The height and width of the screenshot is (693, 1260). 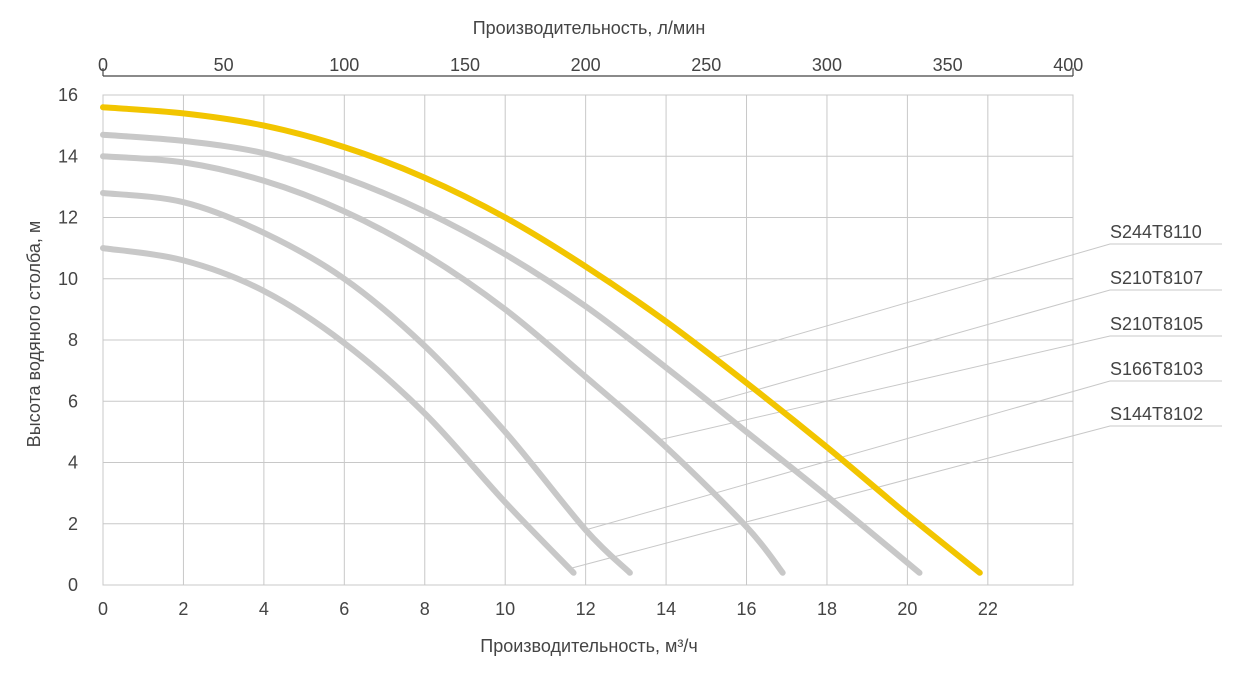 I want to click on top-axis-title: Производительность, л/мин, so click(x=589, y=28).